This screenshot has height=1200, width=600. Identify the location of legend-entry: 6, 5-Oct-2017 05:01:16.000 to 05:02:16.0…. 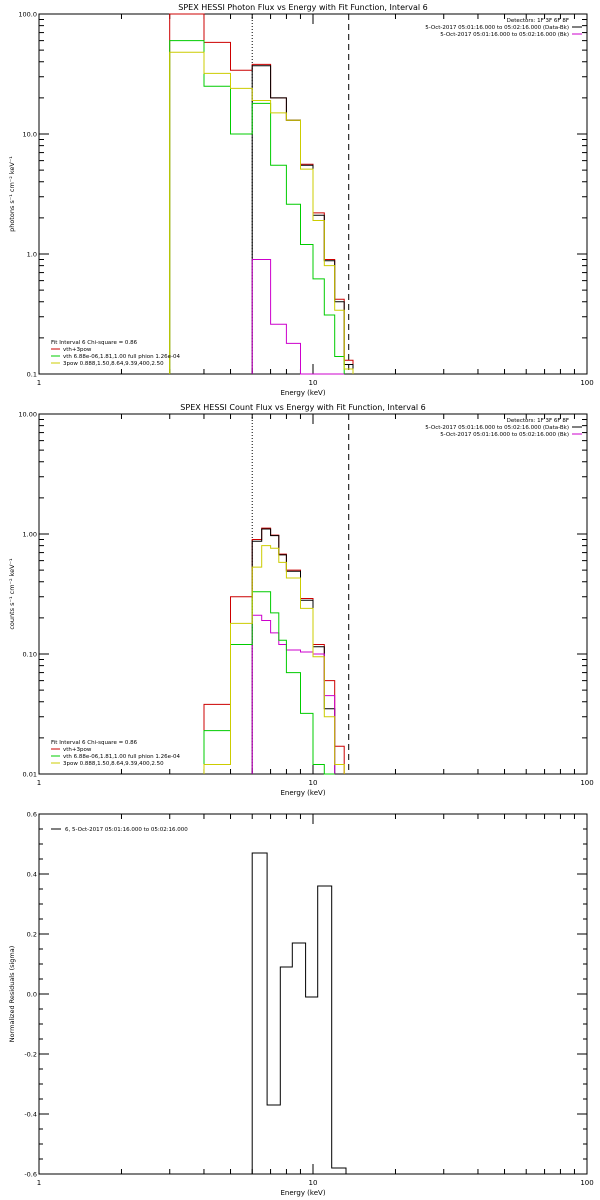
(126, 830).